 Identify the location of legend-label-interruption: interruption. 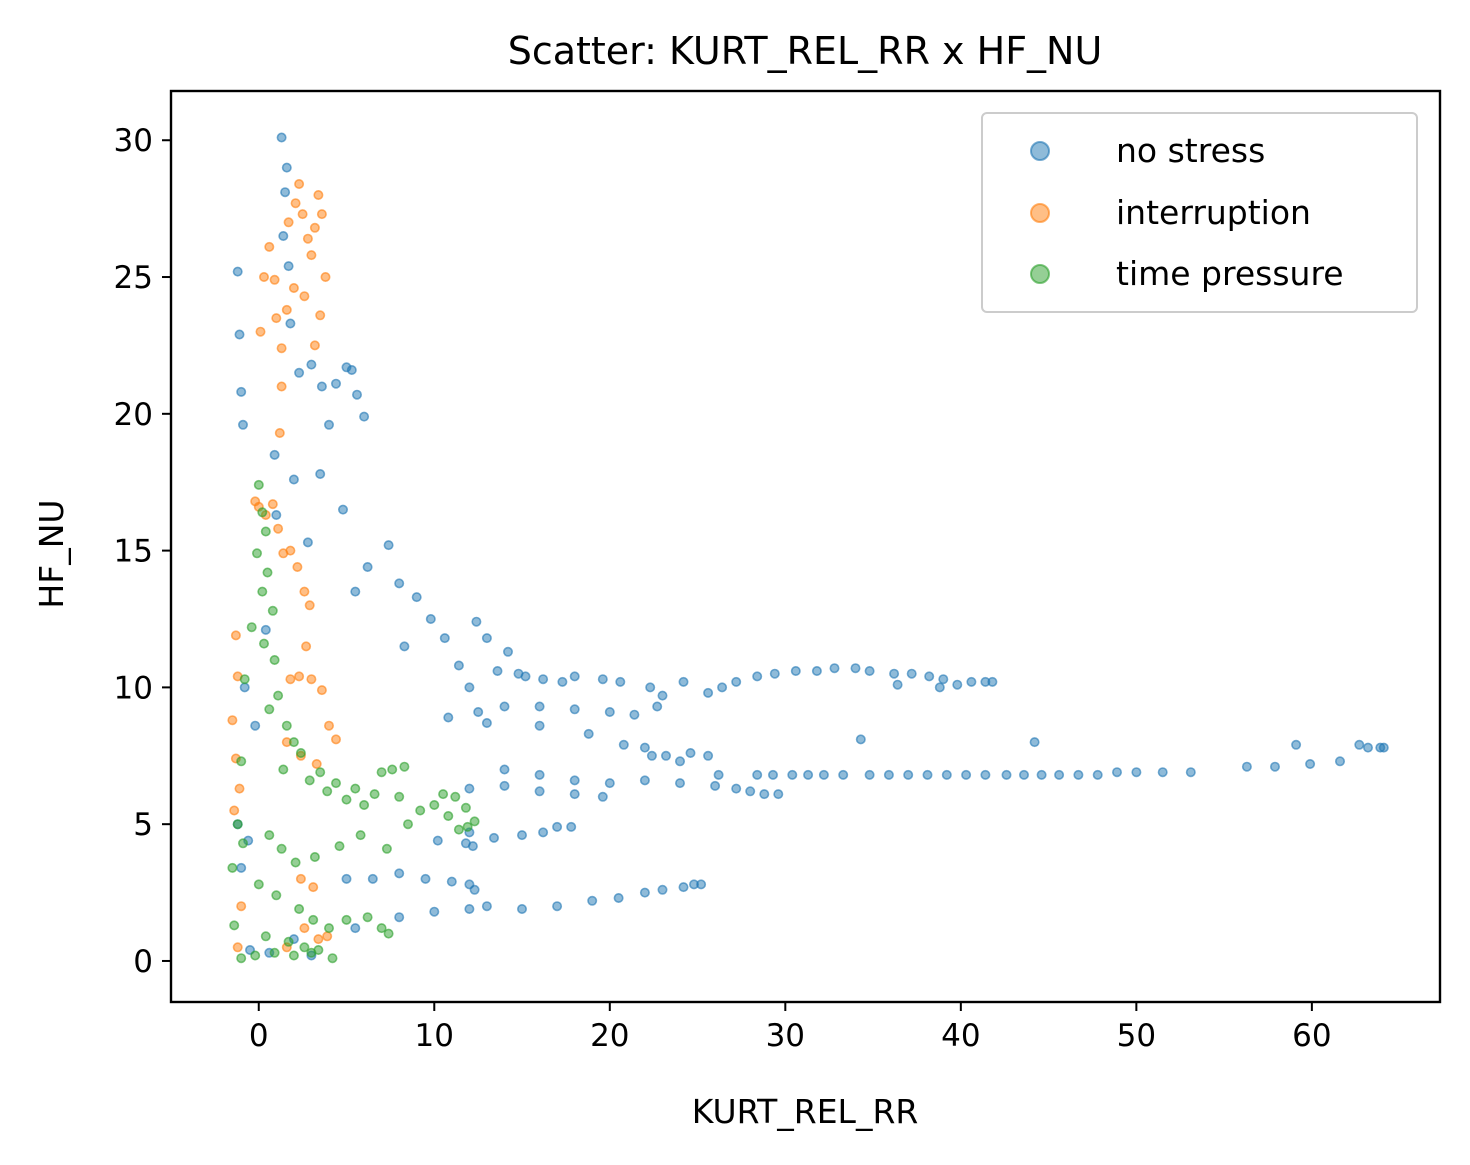
(1213, 212).